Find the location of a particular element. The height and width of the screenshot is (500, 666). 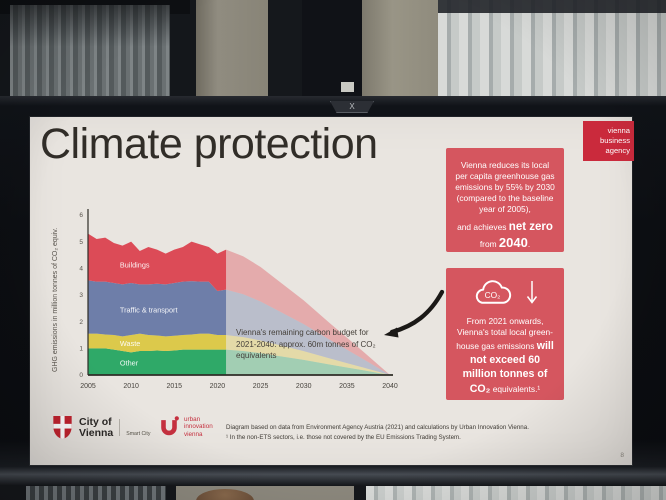

concrete-pillar-right is located at coordinates (400, 49).